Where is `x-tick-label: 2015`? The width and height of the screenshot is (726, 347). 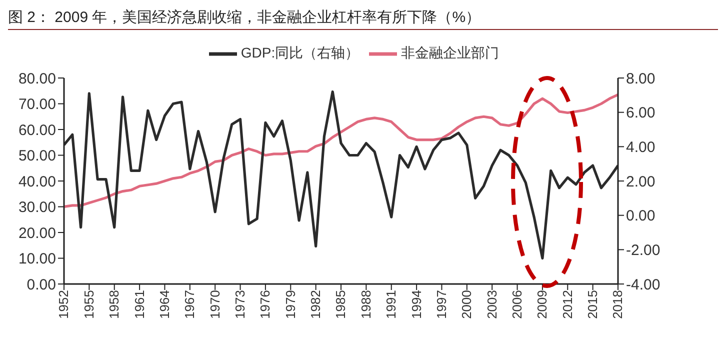 x-tick-label: 2015 is located at coordinates (592, 304).